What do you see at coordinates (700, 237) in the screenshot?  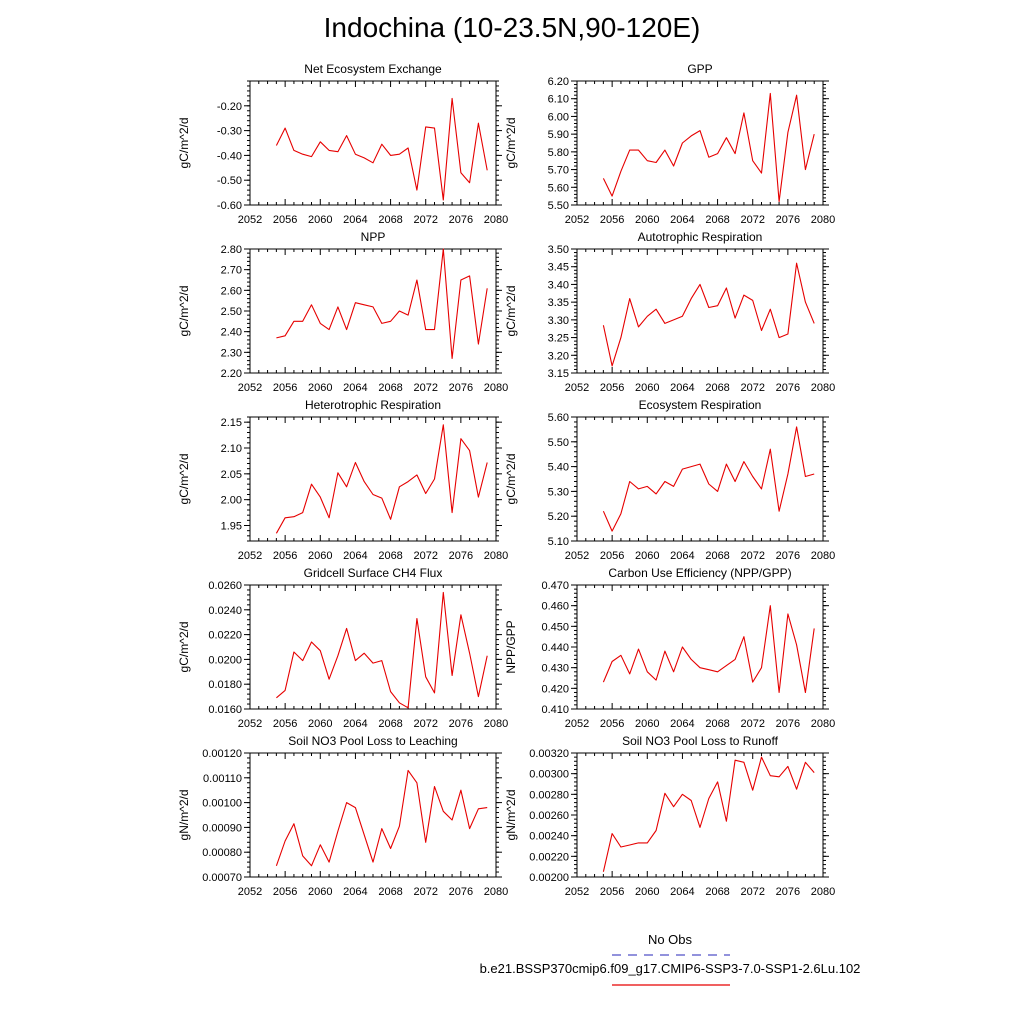 I see `panel-title: Autotrophic Respiration` at bounding box center [700, 237].